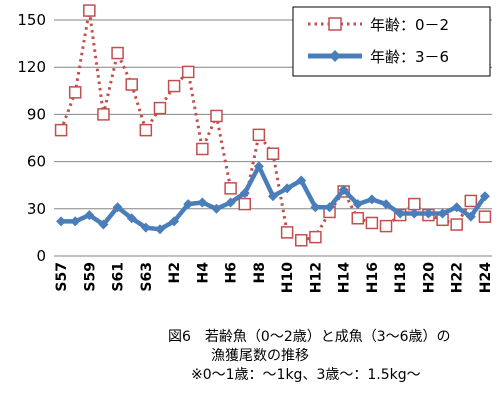 This screenshot has height=400, width=500. I want to click on caption-line-2: 漁獲尾数の推移, so click(260, 356).